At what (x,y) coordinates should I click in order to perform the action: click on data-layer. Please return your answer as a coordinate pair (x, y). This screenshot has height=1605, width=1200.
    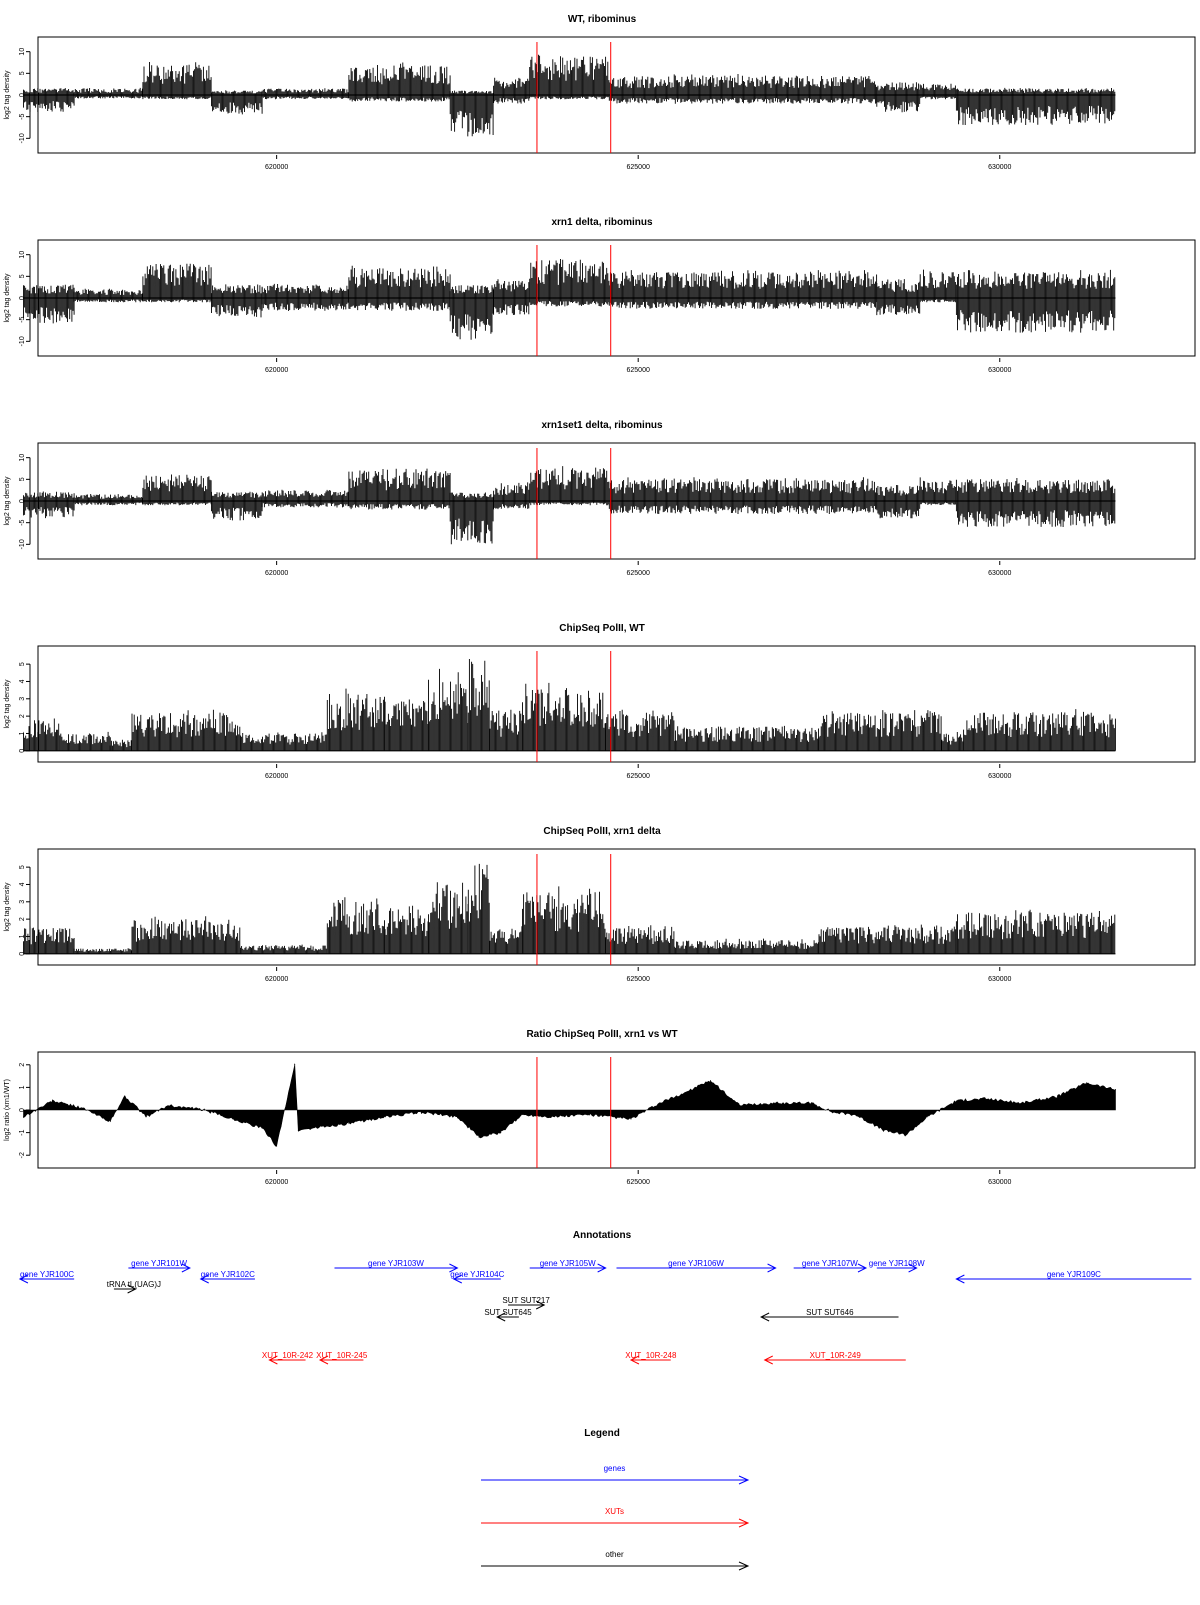
    Looking at the image, I should click on (569, 299).